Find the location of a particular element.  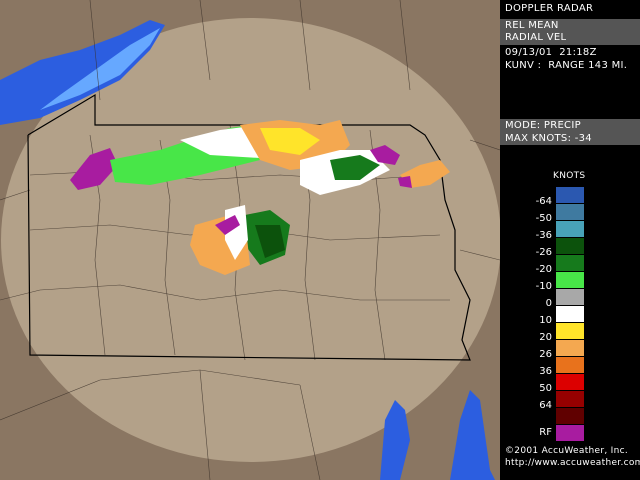

product-line1: REL MEAN is located at coordinates (532, 25).